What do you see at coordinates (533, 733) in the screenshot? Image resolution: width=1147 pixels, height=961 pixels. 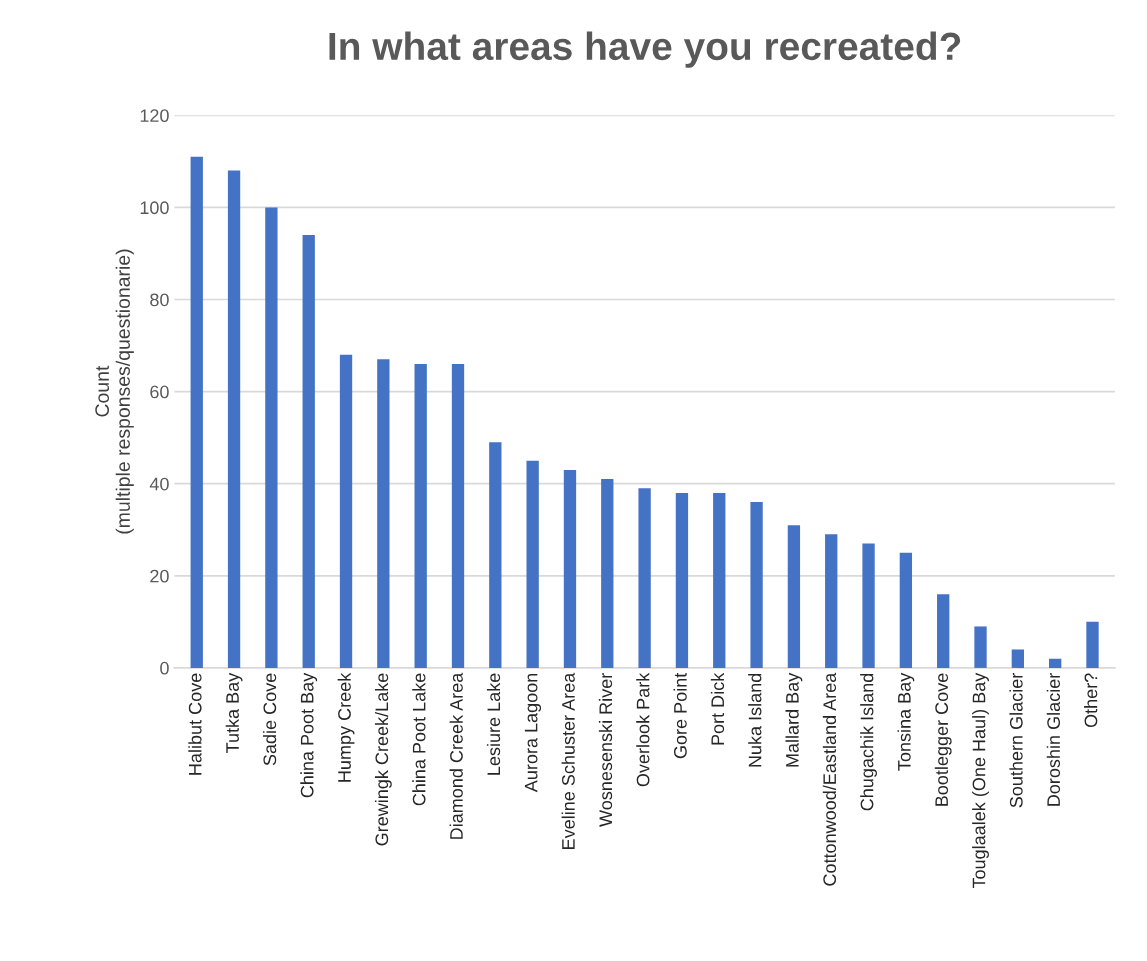 I see `x-tick-label: Aurora Lagoon` at bounding box center [533, 733].